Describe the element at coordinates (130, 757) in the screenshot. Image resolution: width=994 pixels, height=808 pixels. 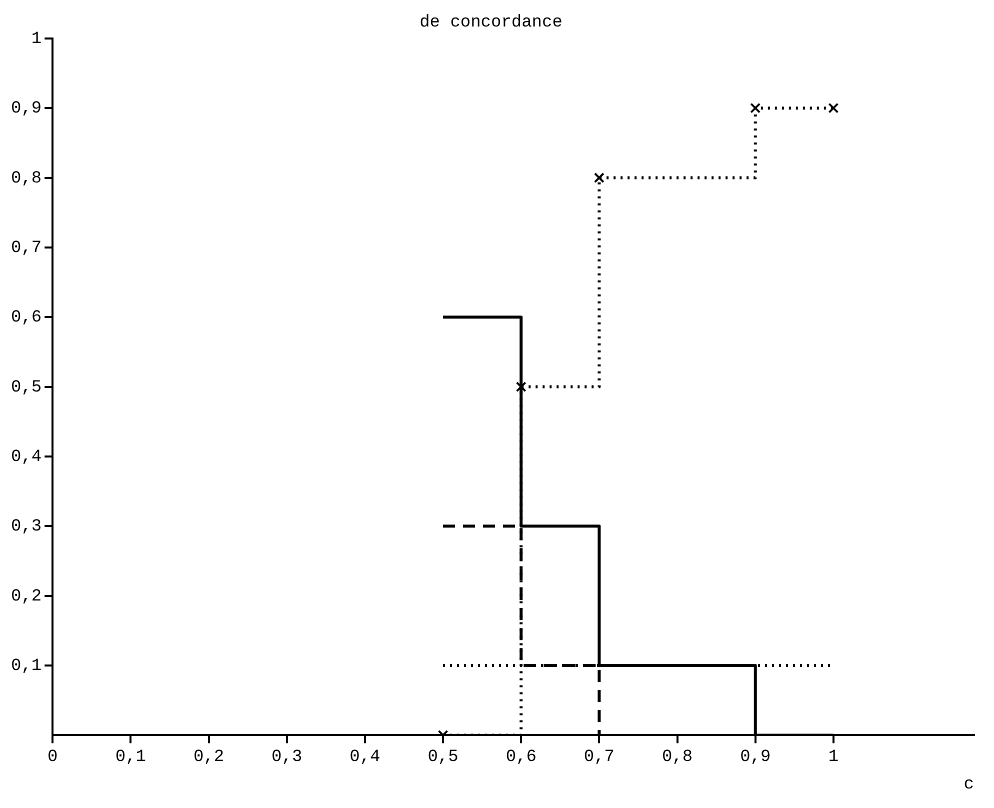
I see `x-tick-label: 0,1` at that location.